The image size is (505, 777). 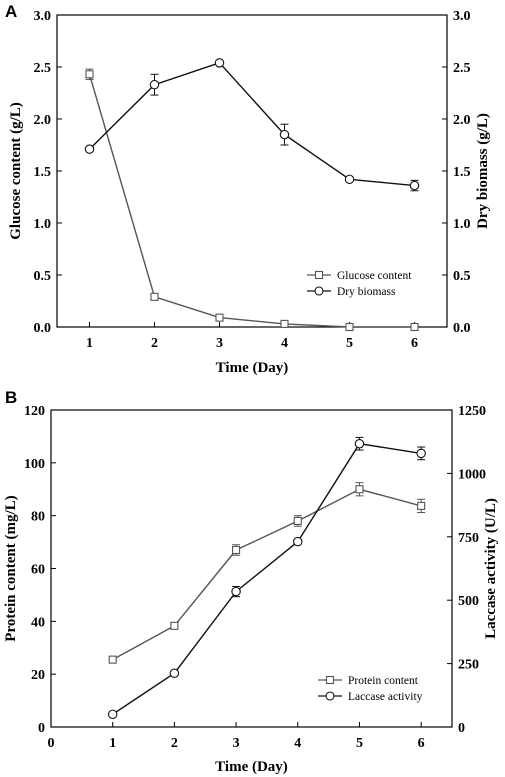 I want to click on y-right-tick-label: 1.5, so click(x=462, y=172).